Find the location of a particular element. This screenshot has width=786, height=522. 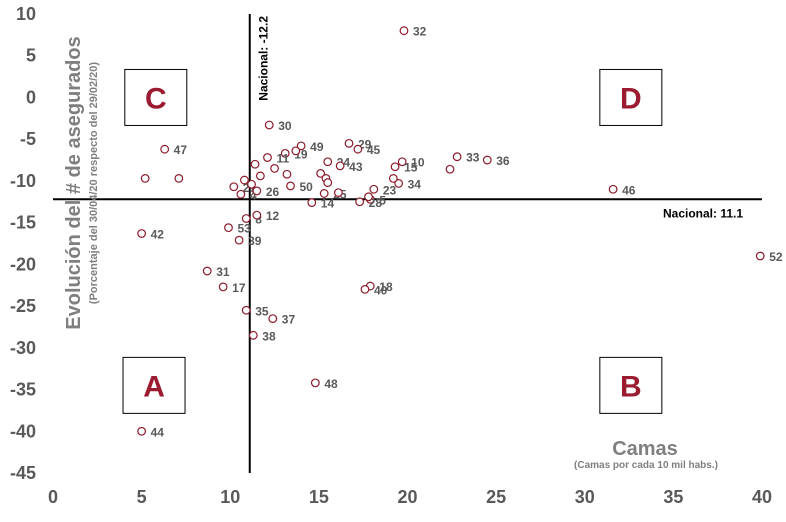

data-point-label: 53 is located at coordinates (244, 229).